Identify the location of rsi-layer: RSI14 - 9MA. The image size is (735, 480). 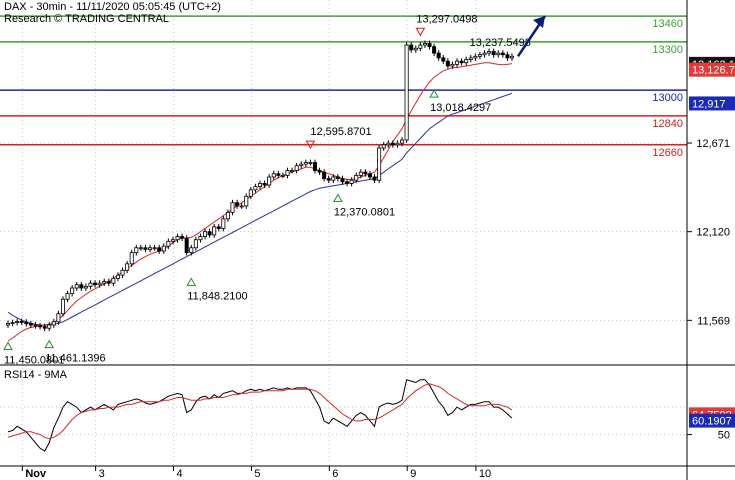
(258, 410).